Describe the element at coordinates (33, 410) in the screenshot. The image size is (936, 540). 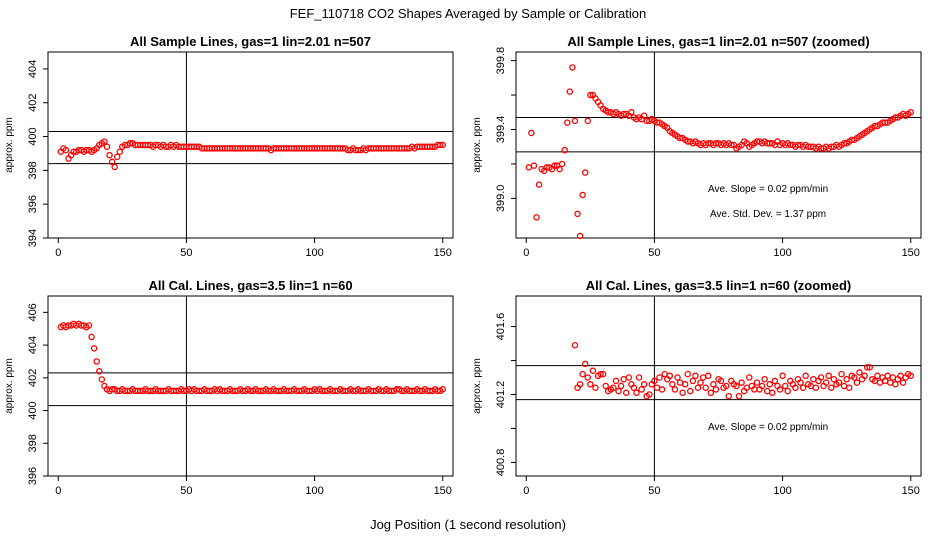
I see `y-tick-label: 400` at that location.